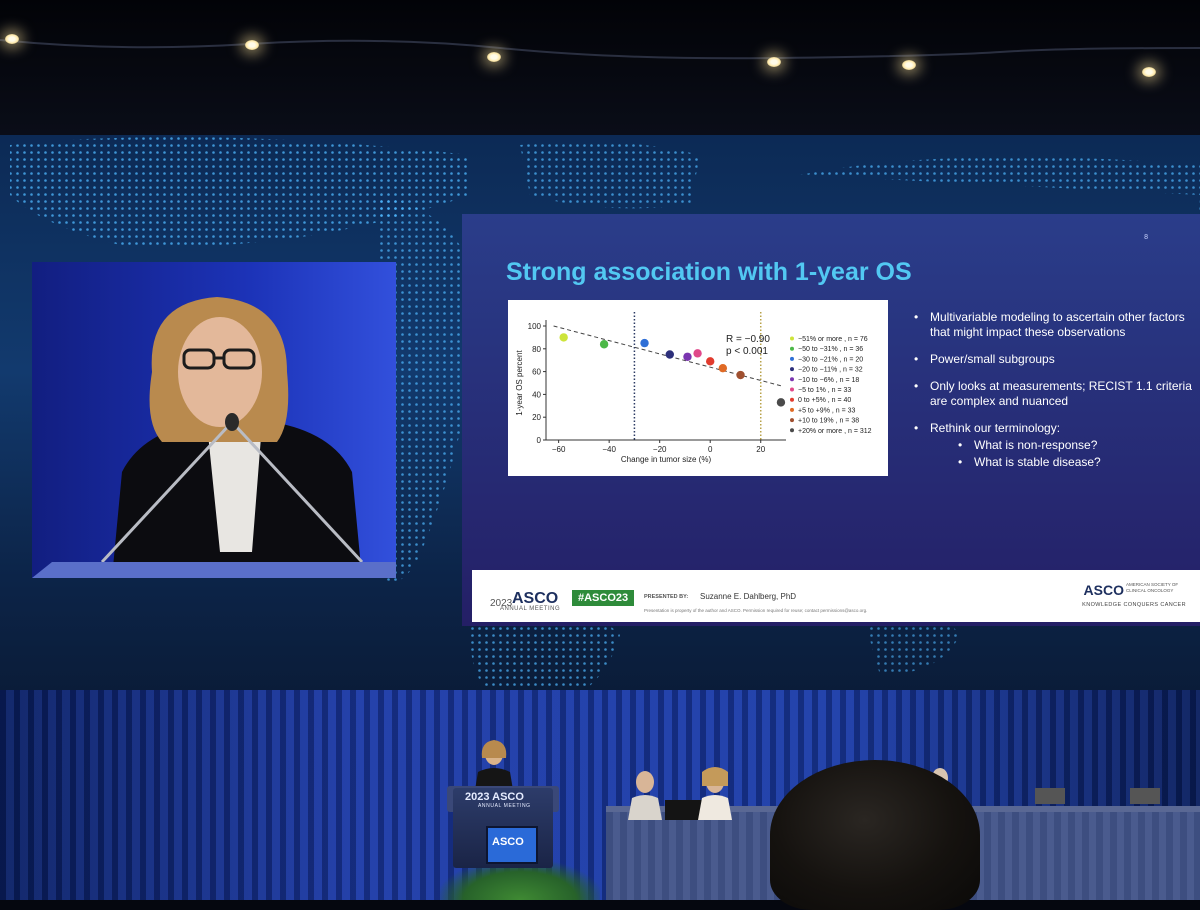  What do you see at coordinates (559, 449) in the screenshot?
I see `x-tick-label: −60` at bounding box center [559, 449].